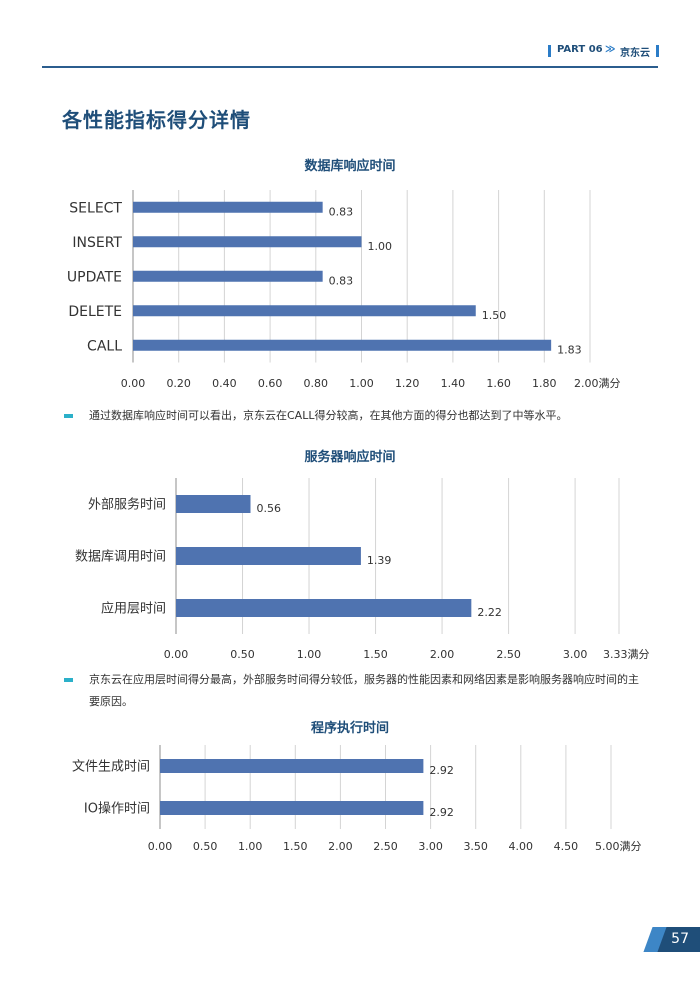  What do you see at coordinates (569, 349) in the screenshot?
I see `data-label: 1.83` at bounding box center [569, 349].